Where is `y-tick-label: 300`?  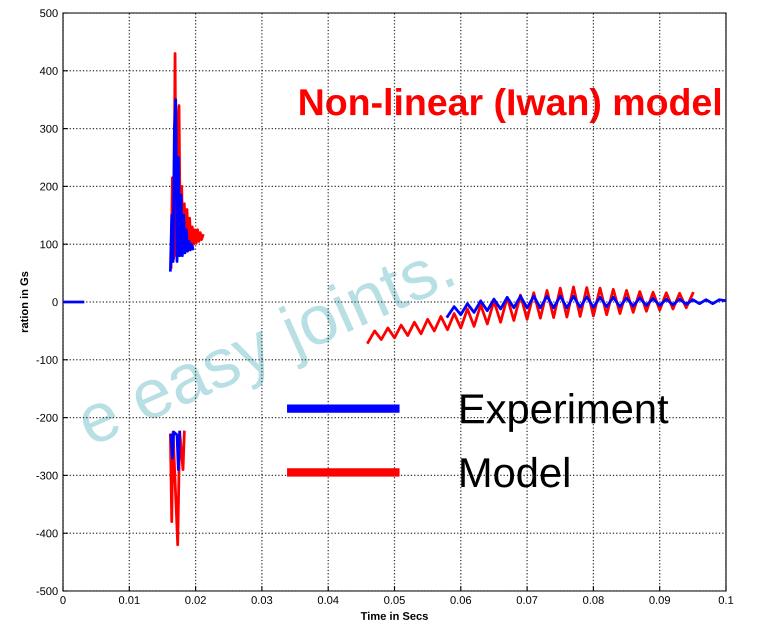
y-tick-label: 300 is located at coordinates (49, 128).